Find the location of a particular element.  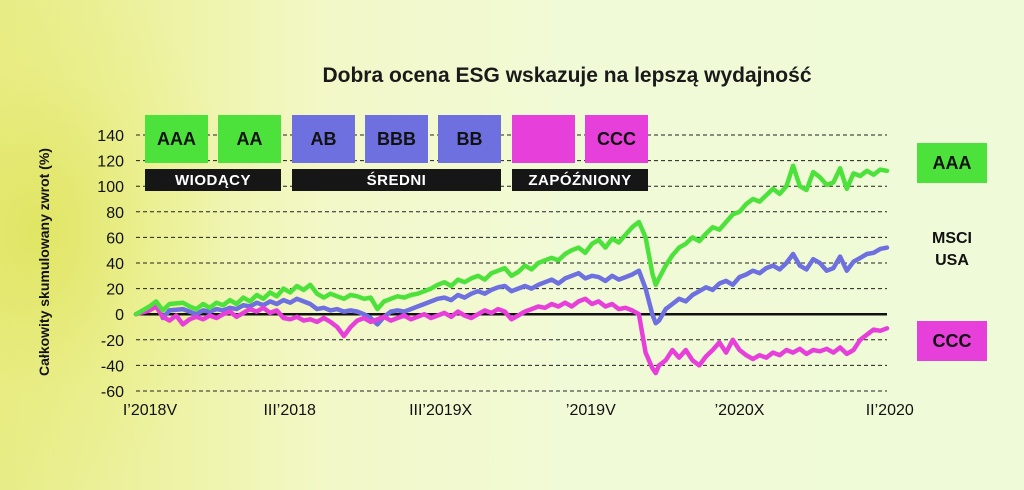

y-axis-label: Całkowity skumulowany zwrot (%) is located at coordinates (44, 262).